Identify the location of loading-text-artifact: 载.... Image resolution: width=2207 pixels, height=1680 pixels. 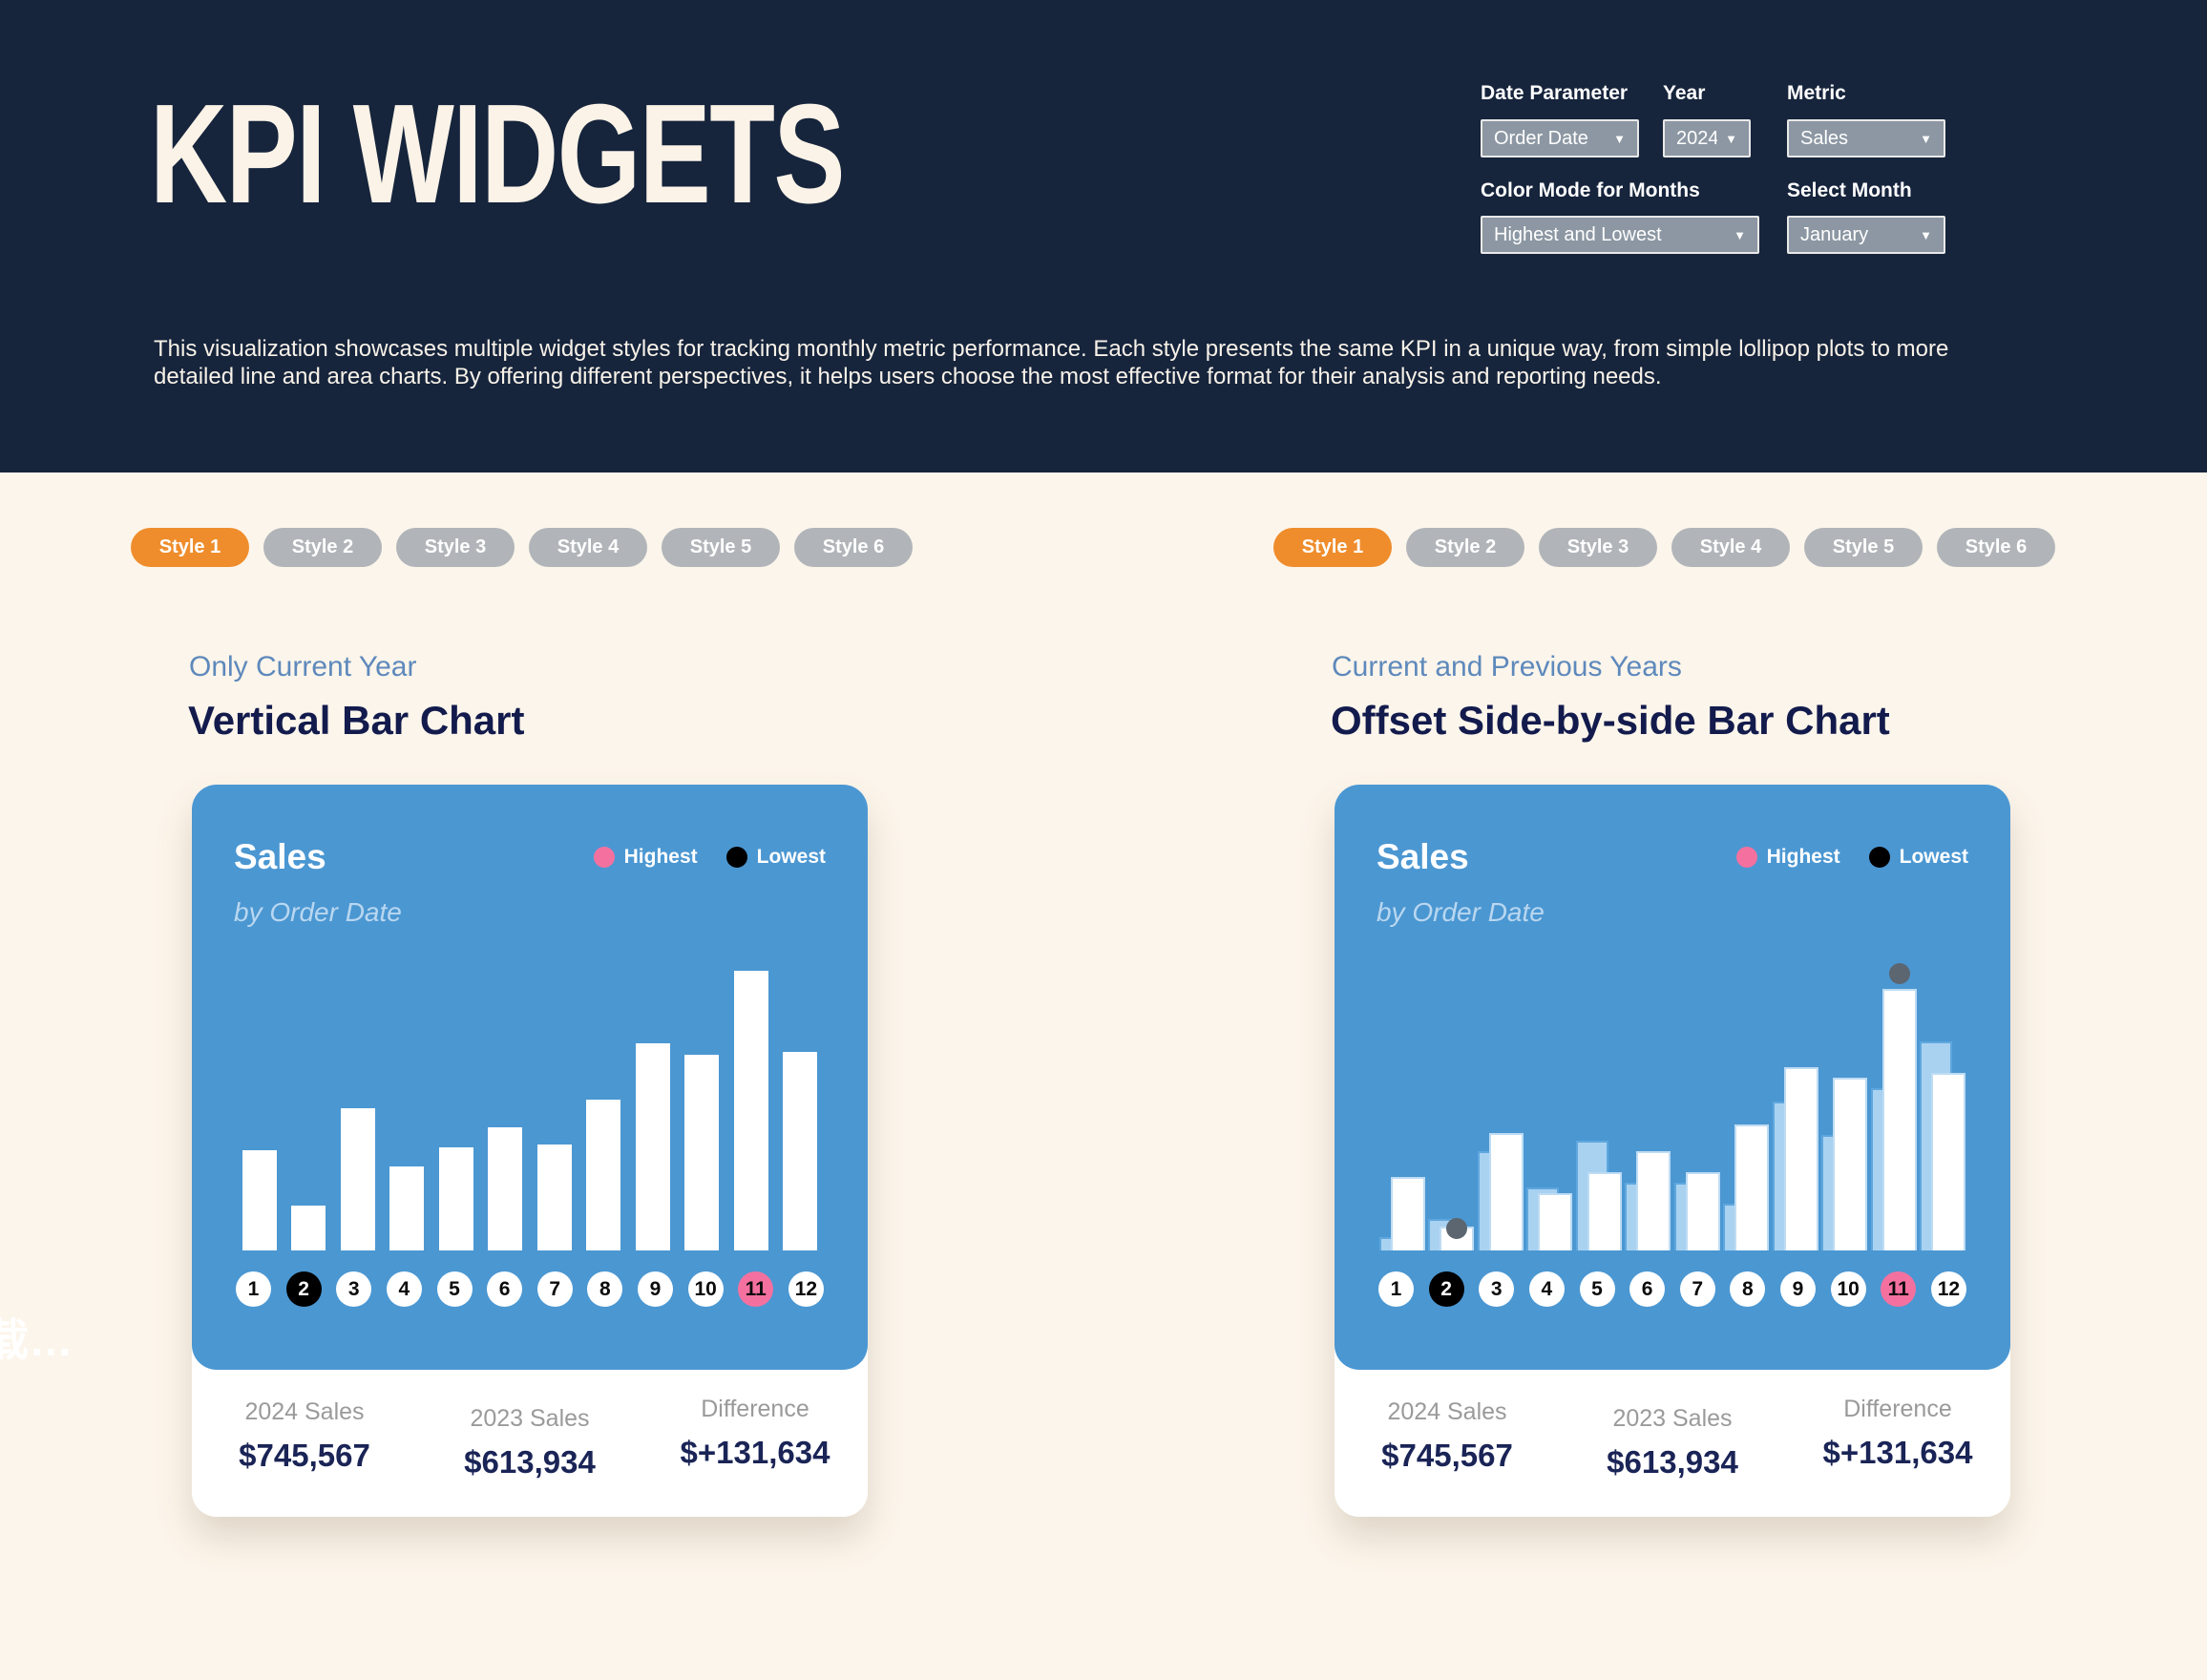
(37, 1340).